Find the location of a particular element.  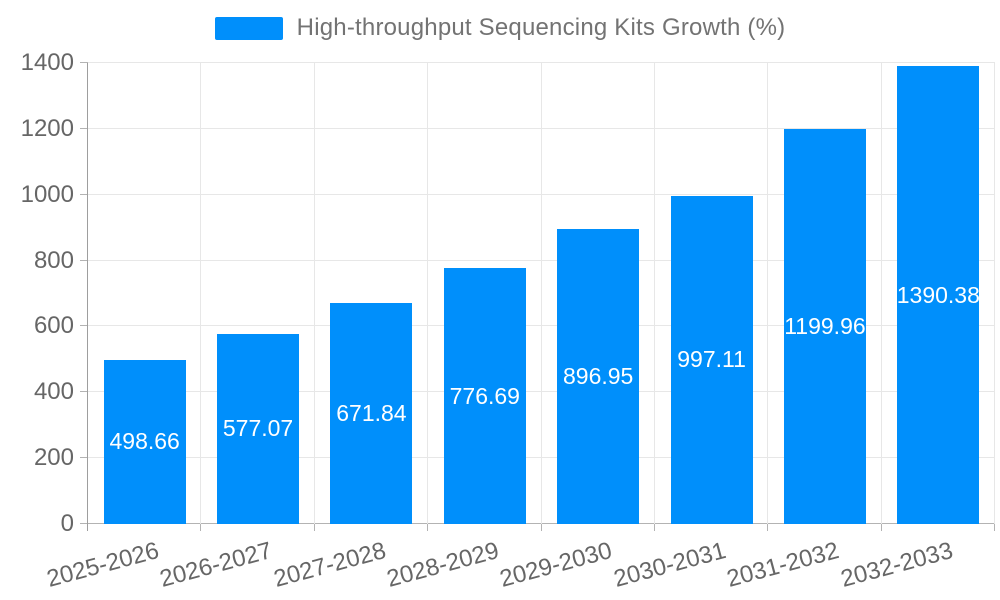

bar-value-label: 671.84 is located at coordinates (371, 412).